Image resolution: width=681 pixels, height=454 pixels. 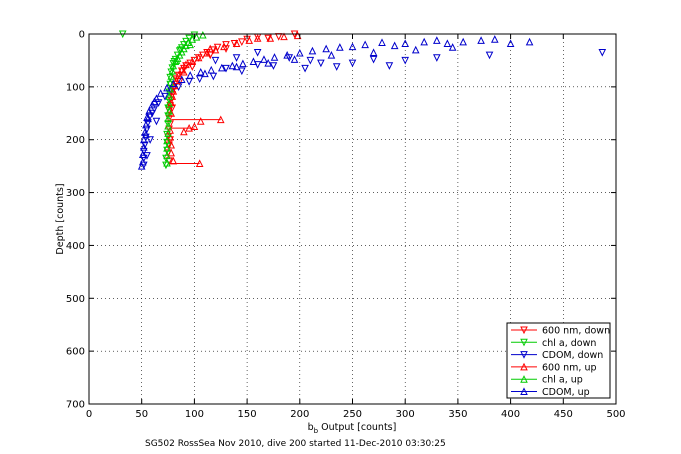 What do you see at coordinates (563, 414) in the screenshot?
I see `x-tick-label: 450` at bounding box center [563, 414].